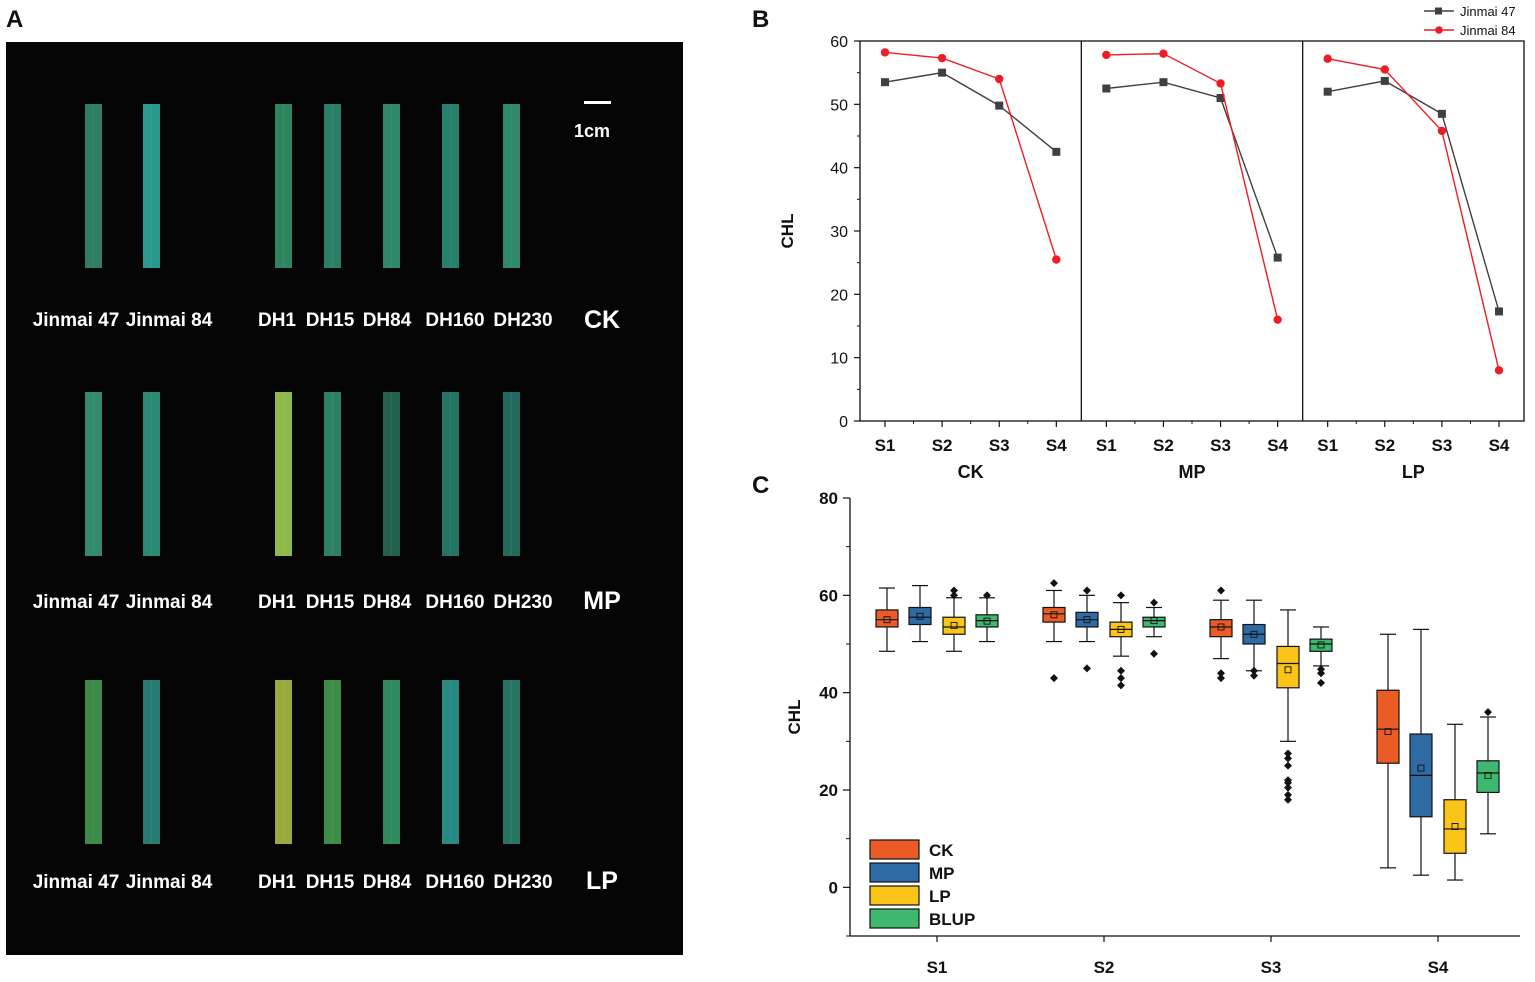 The image size is (1535, 982). Describe the element at coordinates (332, 474) in the screenshot. I see `leaf-dh15-mp` at that location.